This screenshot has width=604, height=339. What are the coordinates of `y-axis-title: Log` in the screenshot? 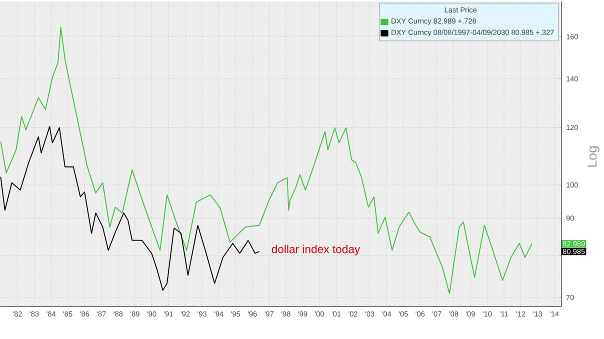 It's located at (593, 156).